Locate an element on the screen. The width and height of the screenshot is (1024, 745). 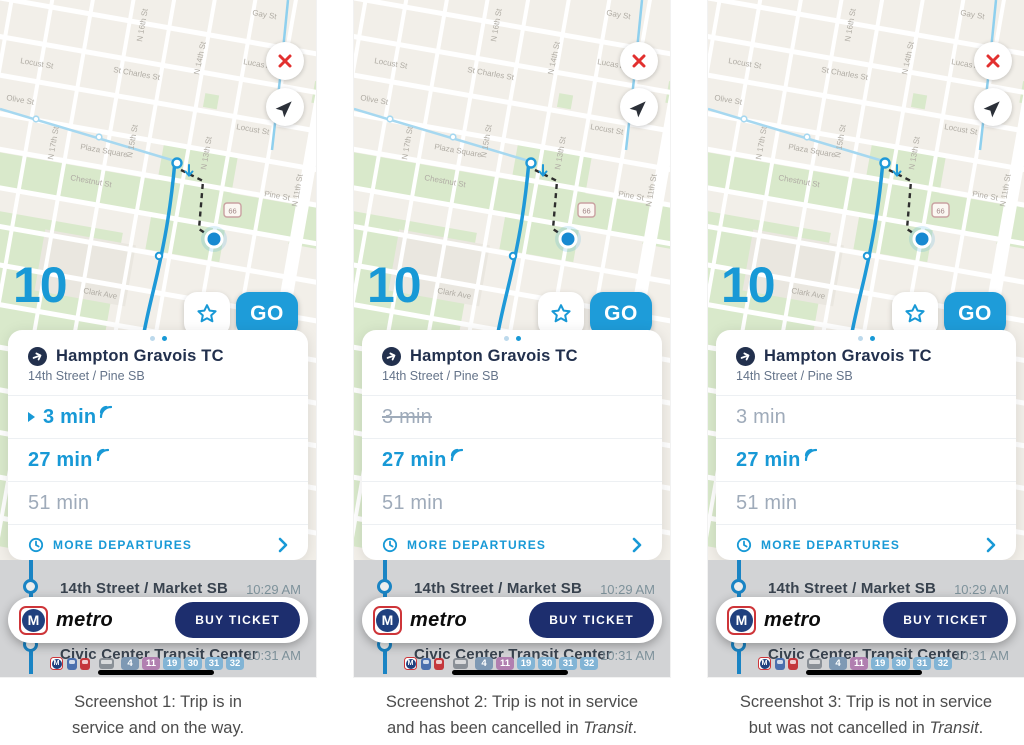
navigation-arrow-icon is located at coordinates (283, 108).